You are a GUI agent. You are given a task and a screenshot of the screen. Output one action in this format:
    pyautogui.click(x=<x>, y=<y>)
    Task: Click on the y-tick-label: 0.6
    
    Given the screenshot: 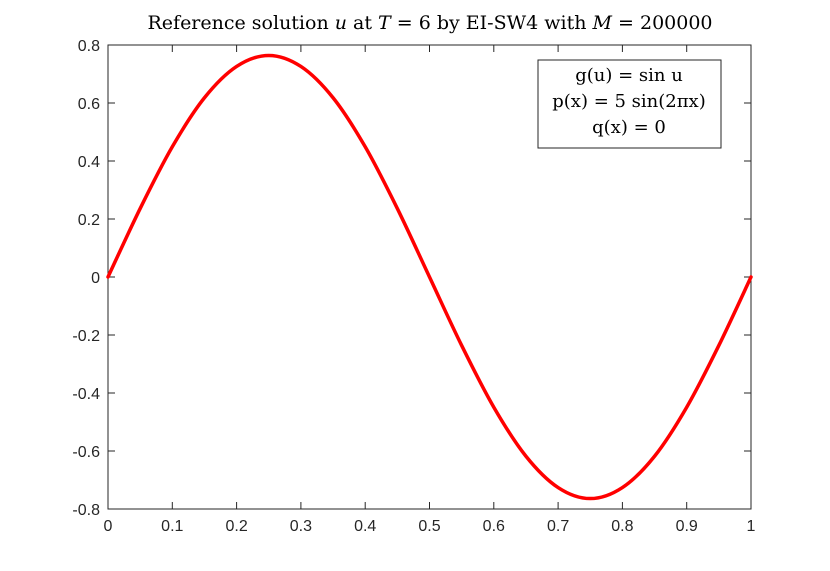 What is the action you would take?
    pyautogui.click(x=89, y=104)
    